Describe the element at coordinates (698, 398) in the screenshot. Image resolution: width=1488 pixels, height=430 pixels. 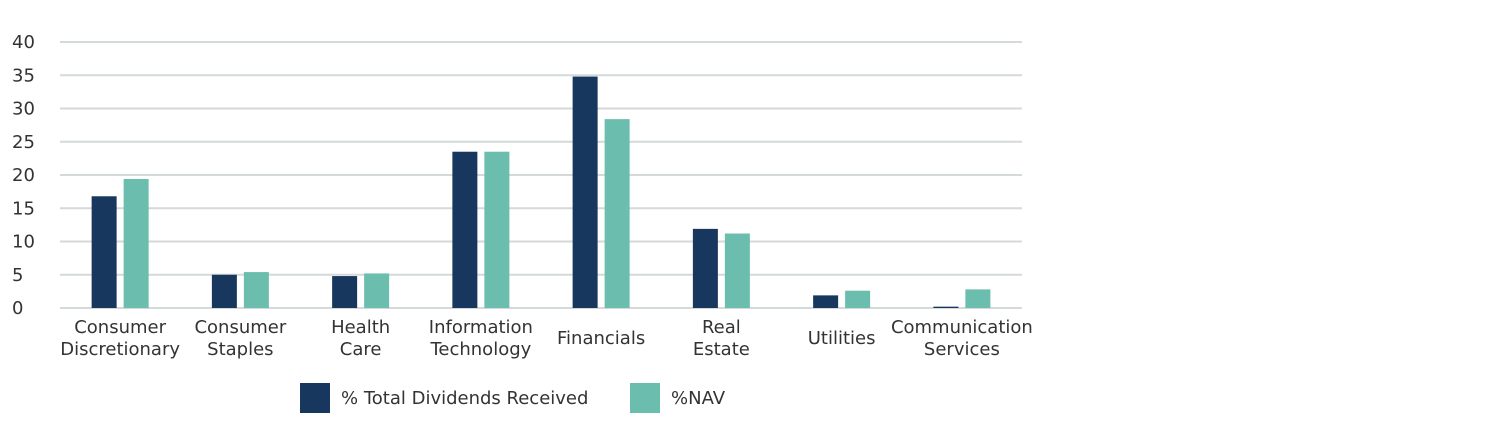
I see `legend-label: %NAV` at that location.